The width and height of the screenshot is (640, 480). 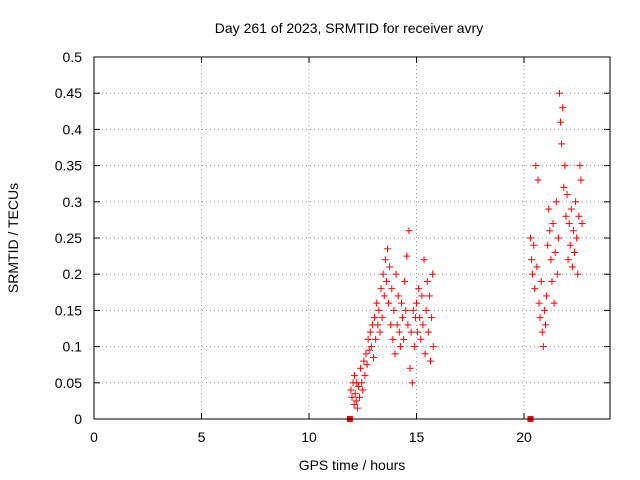 I want to click on y-tick-label: 0.4, so click(x=73, y=129).